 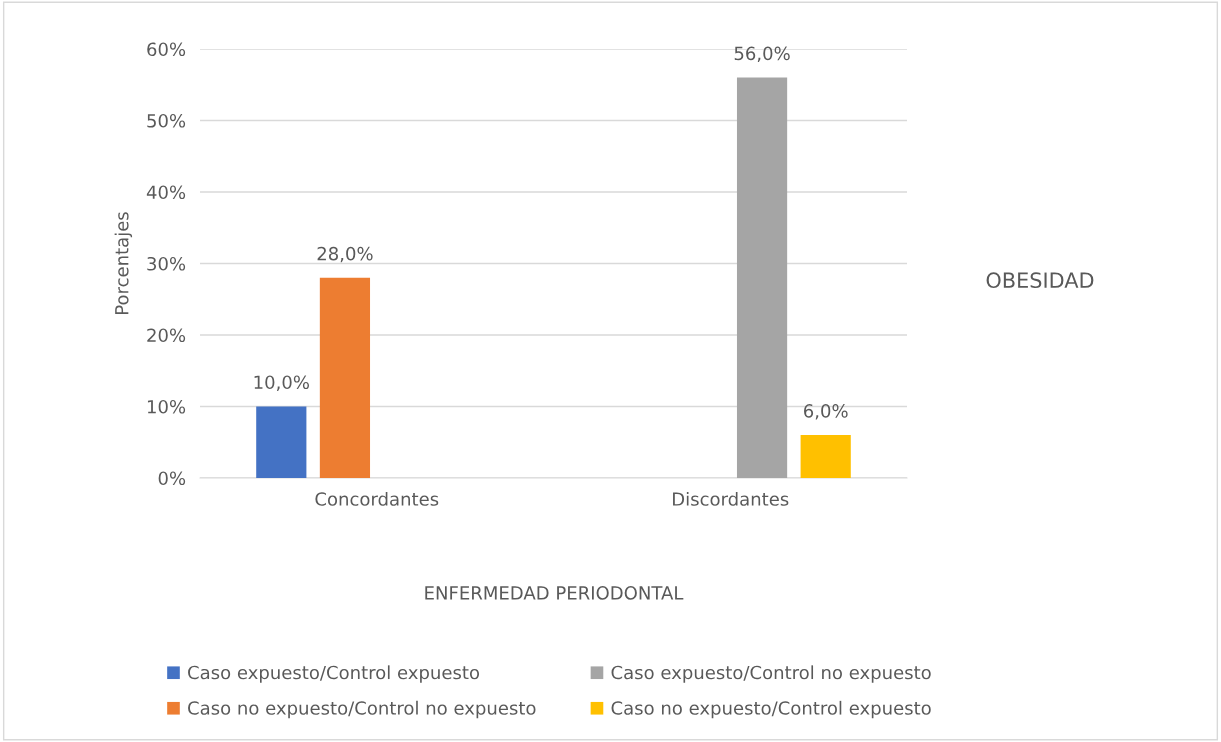 I want to click on y-tick-label: 20%, so click(x=166, y=335).